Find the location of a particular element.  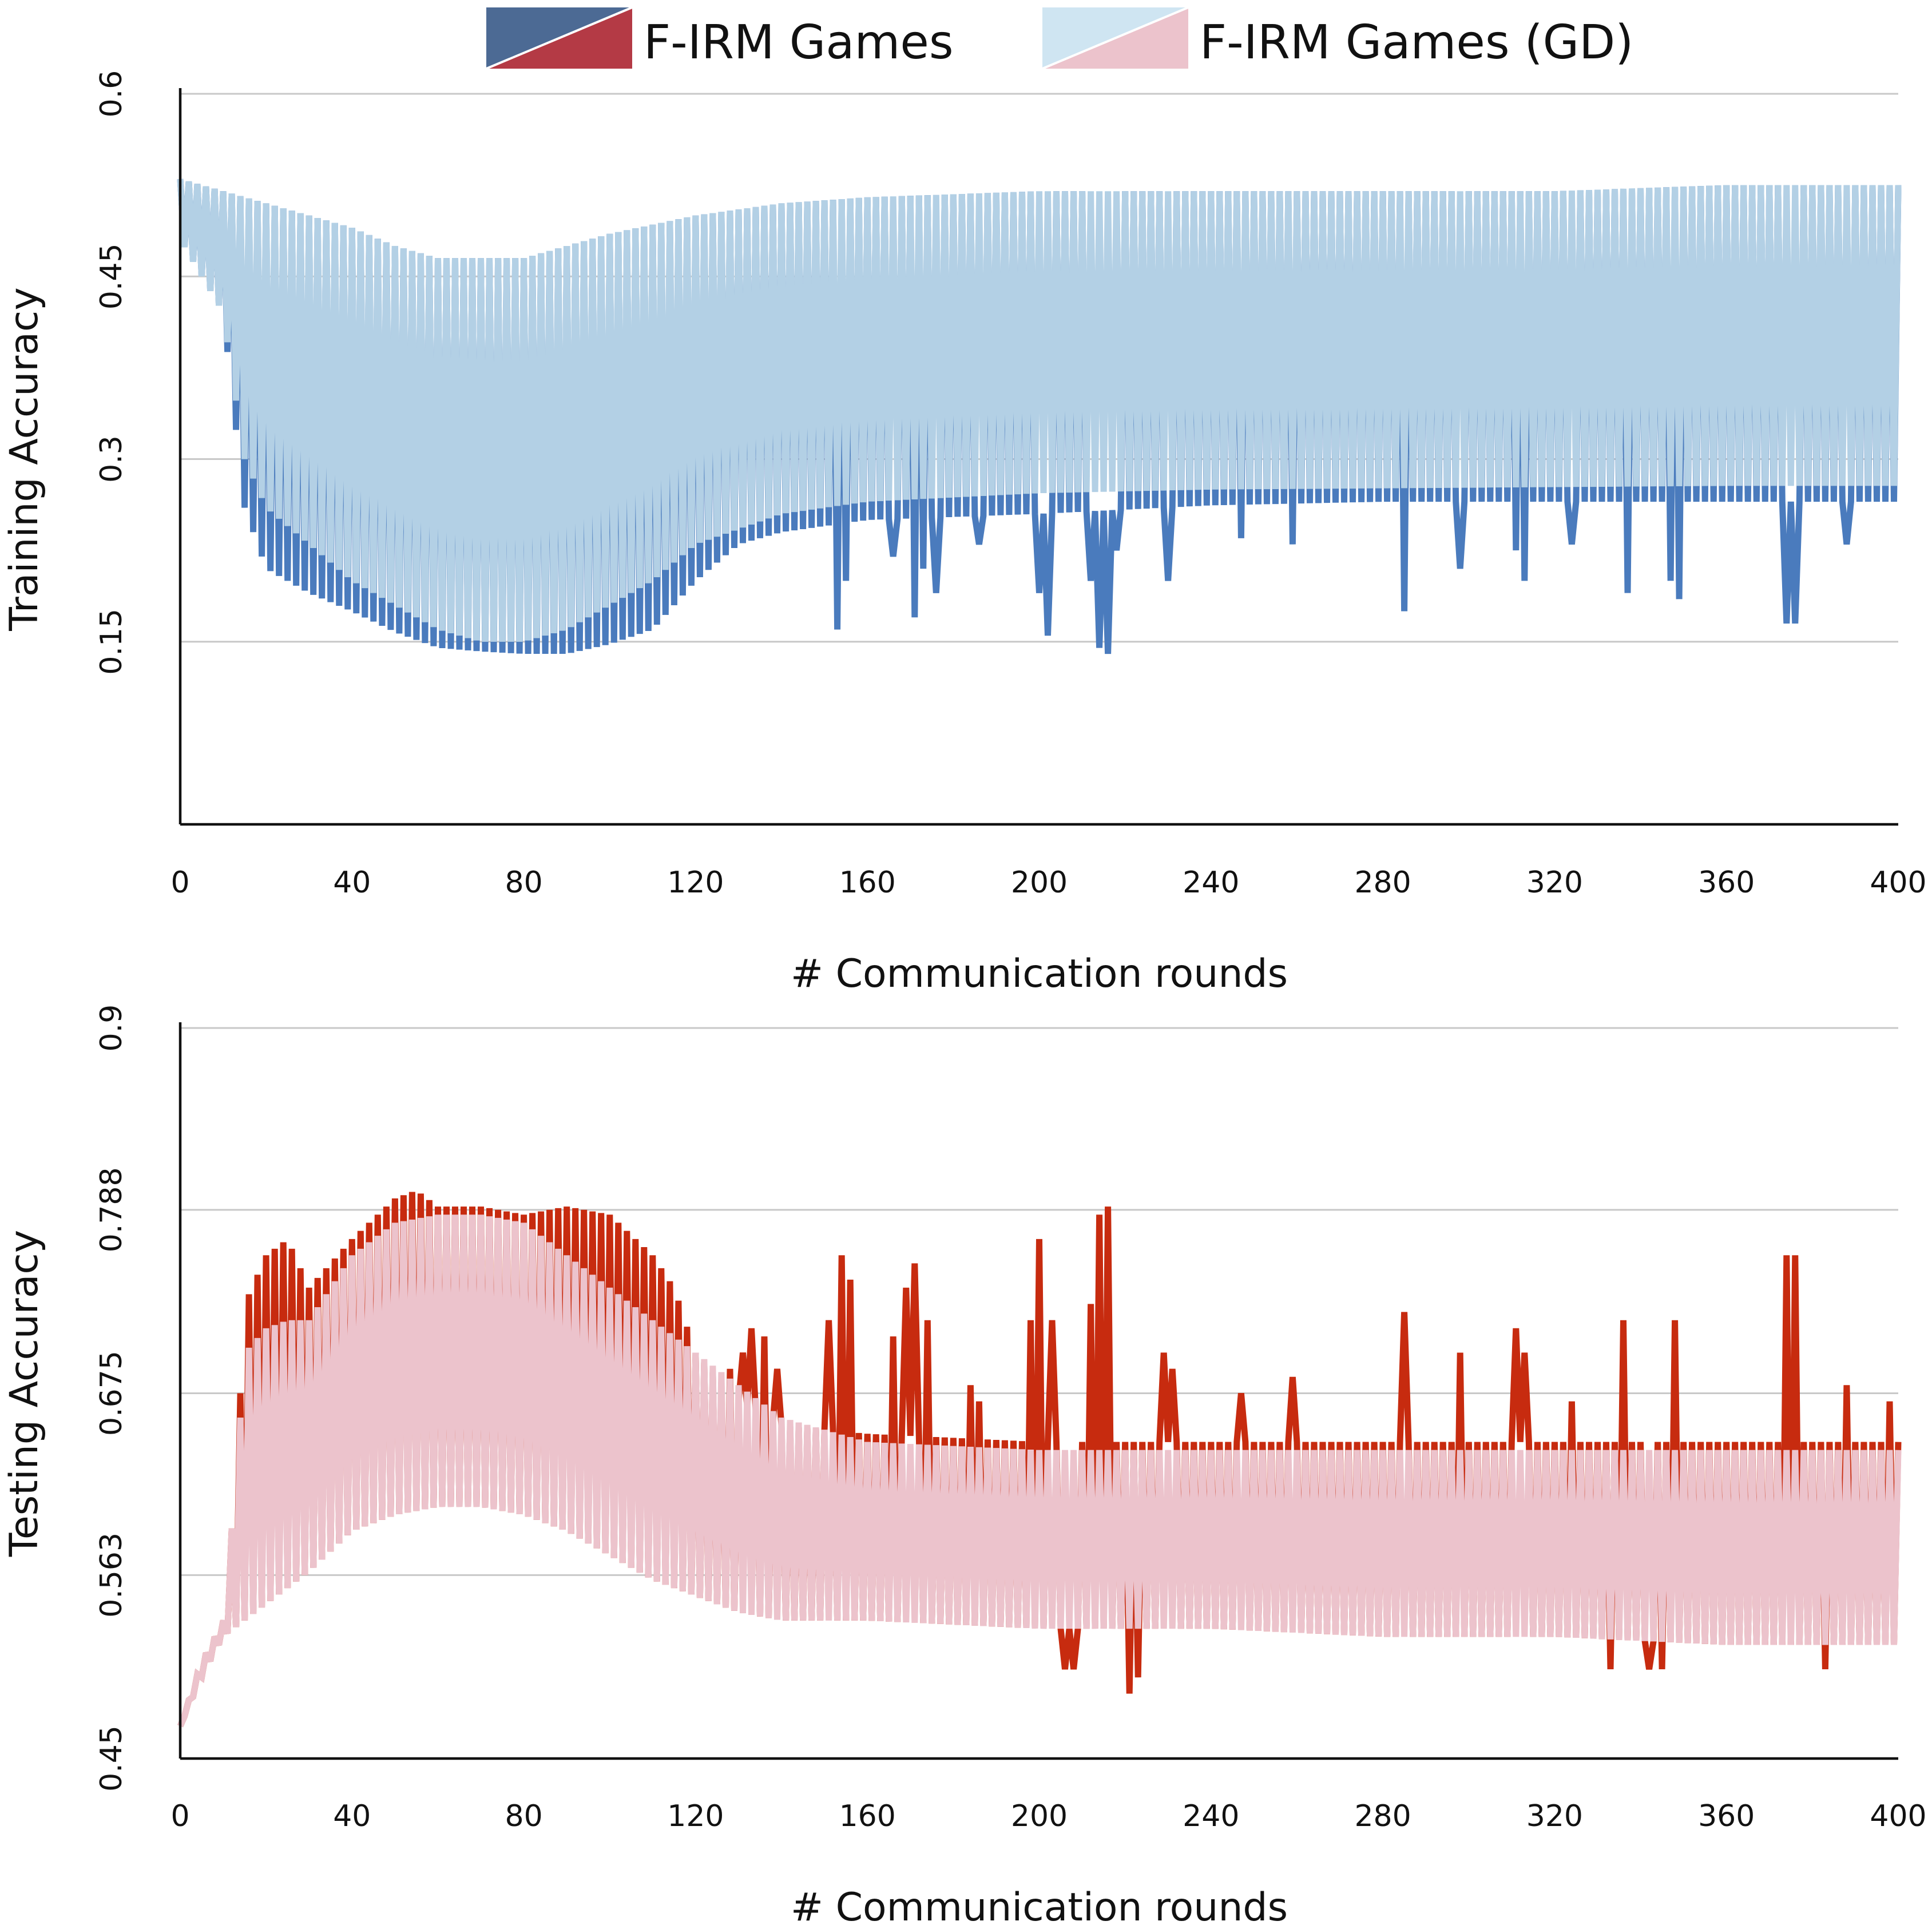

bottom-x-tick-labels: 0 40 80 120 160 200 240 280 320 360 400 is located at coordinates (1048, 1816).